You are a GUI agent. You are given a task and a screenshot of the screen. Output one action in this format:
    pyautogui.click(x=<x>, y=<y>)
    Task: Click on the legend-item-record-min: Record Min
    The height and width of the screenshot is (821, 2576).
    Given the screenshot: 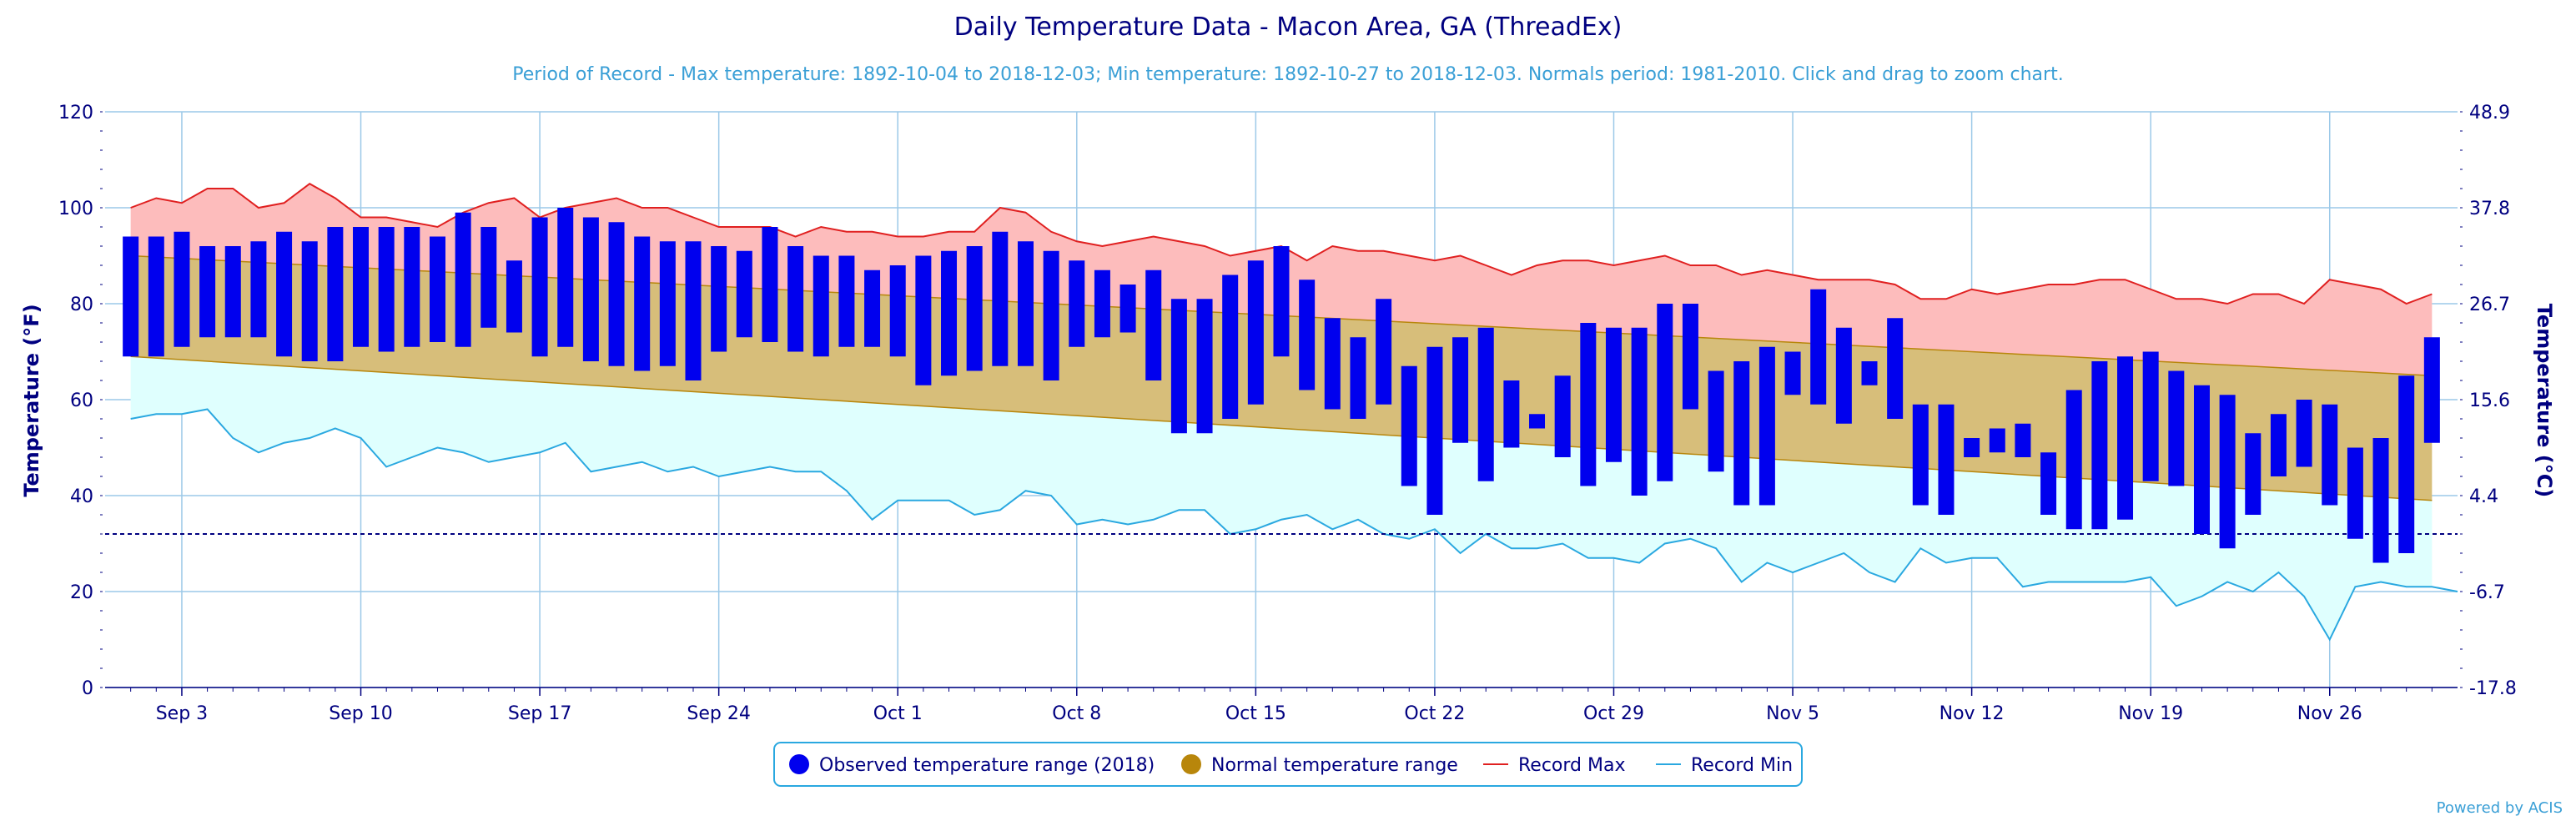 What is the action you would take?
    pyautogui.click(x=1724, y=765)
    